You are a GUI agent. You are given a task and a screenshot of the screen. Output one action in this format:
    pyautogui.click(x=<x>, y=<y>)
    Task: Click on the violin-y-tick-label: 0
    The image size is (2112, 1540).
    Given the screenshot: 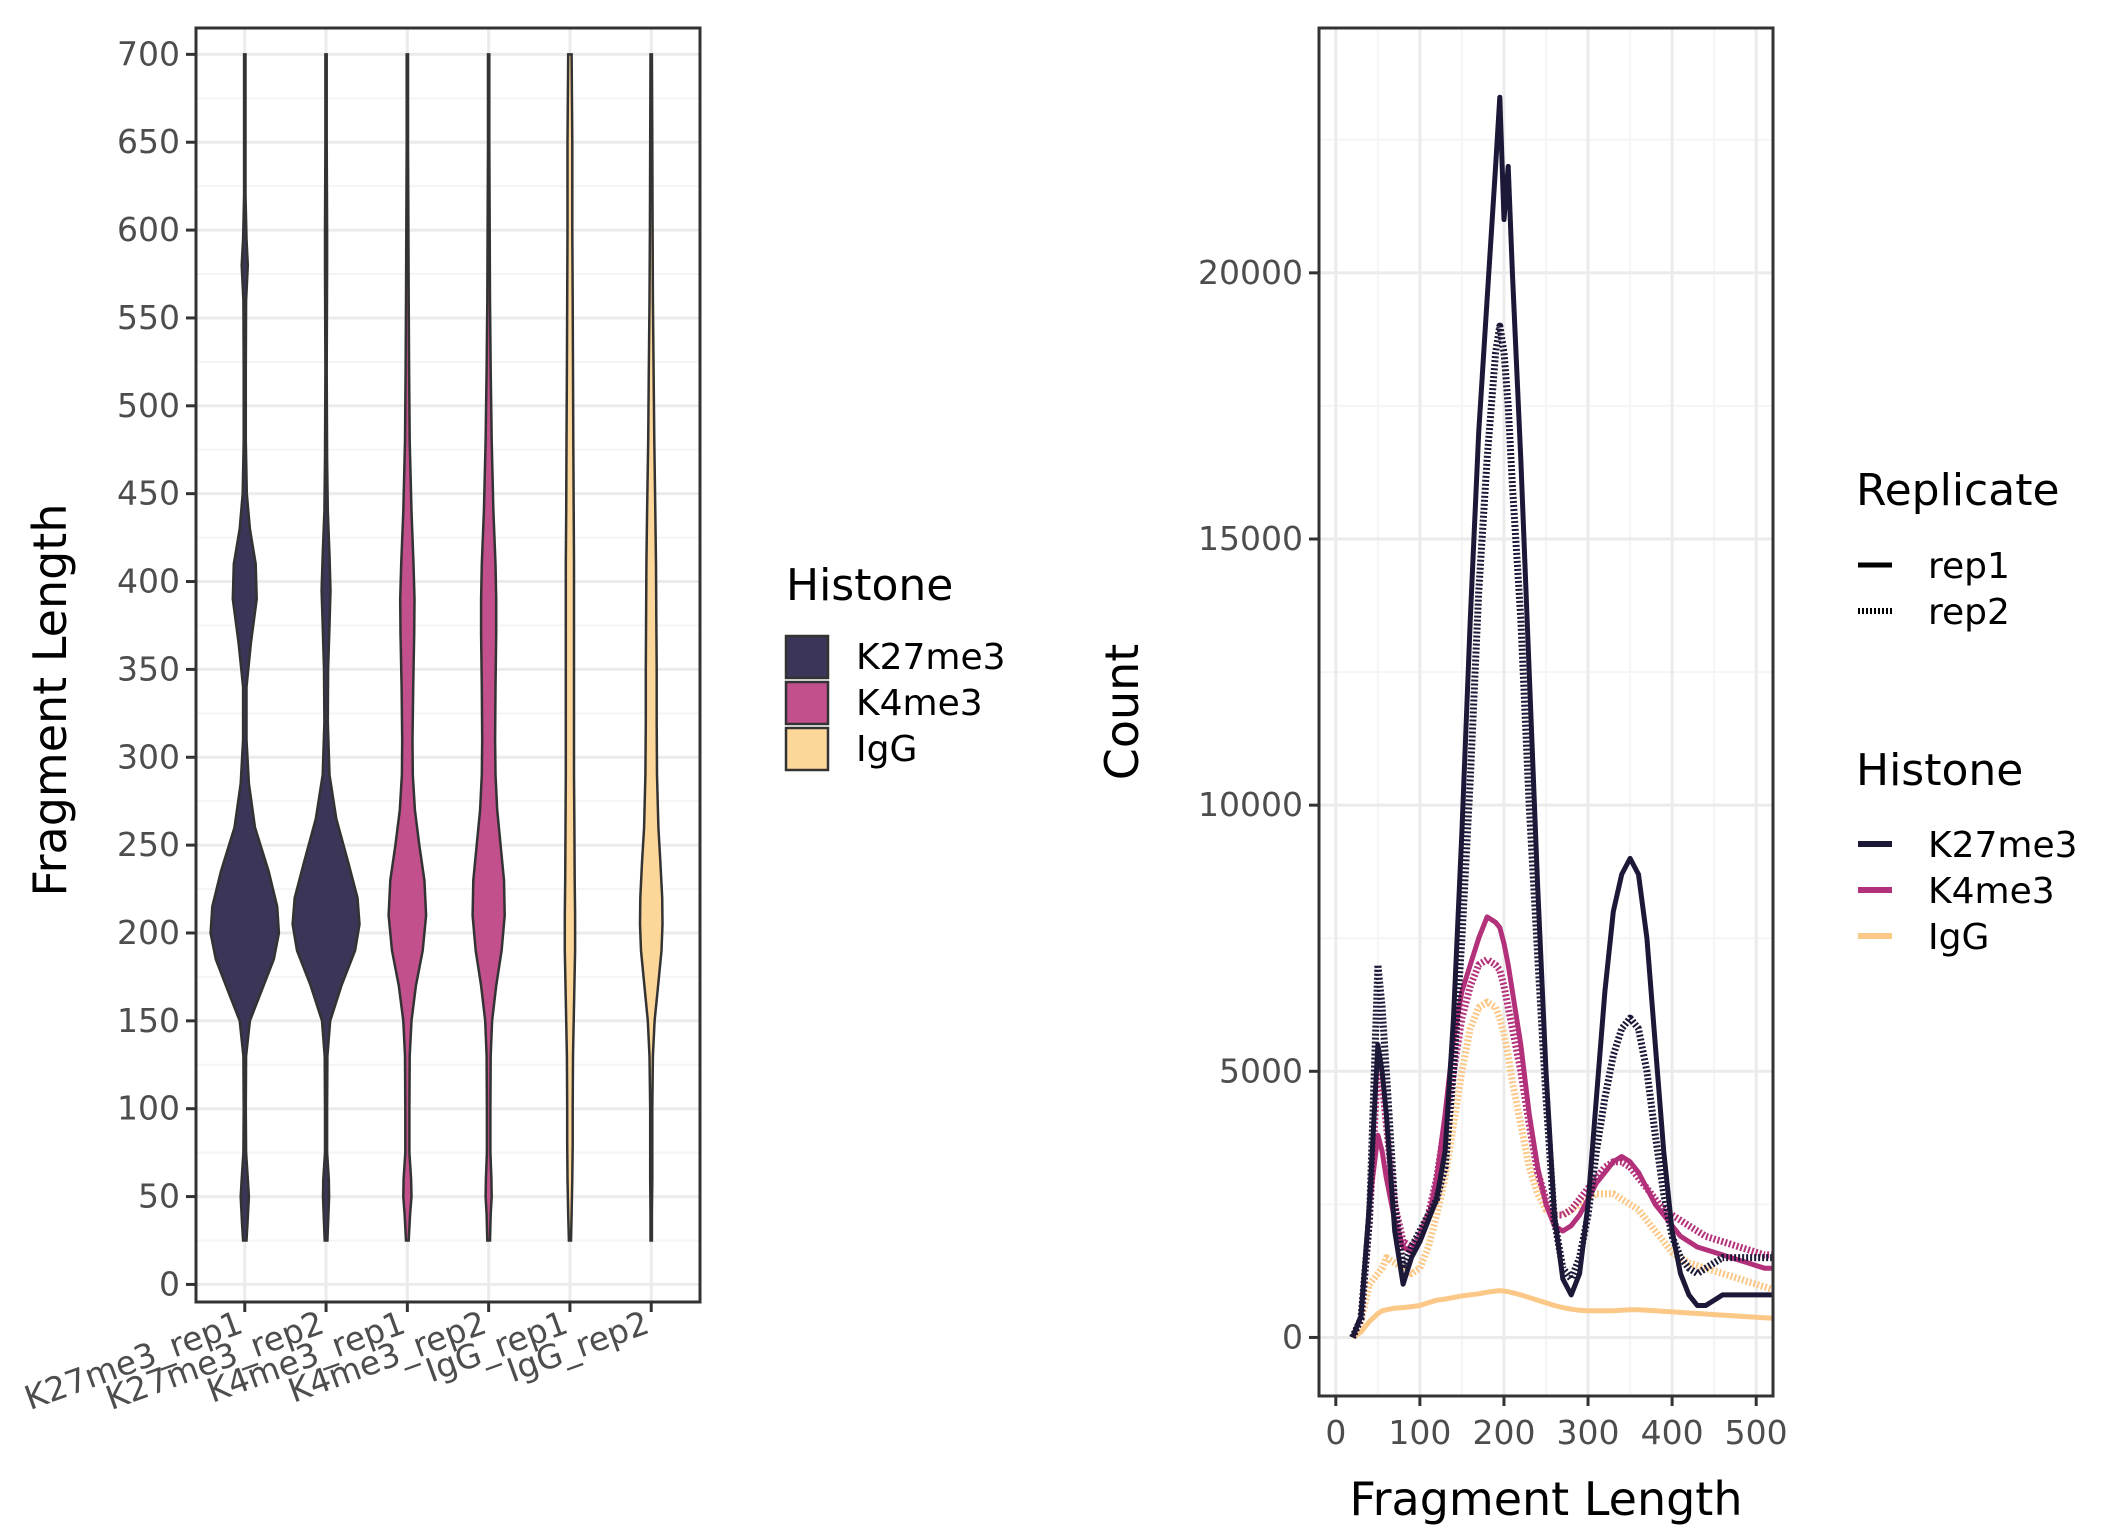 What is the action you would take?
    pyautogui.click(x=169, y=1283)
    